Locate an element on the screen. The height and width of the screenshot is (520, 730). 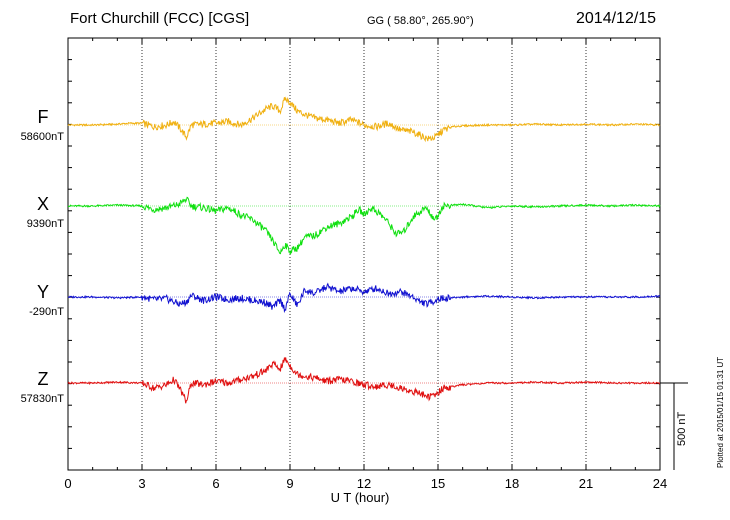
x-tick-label: 24 is located at coordinates (660, 483).